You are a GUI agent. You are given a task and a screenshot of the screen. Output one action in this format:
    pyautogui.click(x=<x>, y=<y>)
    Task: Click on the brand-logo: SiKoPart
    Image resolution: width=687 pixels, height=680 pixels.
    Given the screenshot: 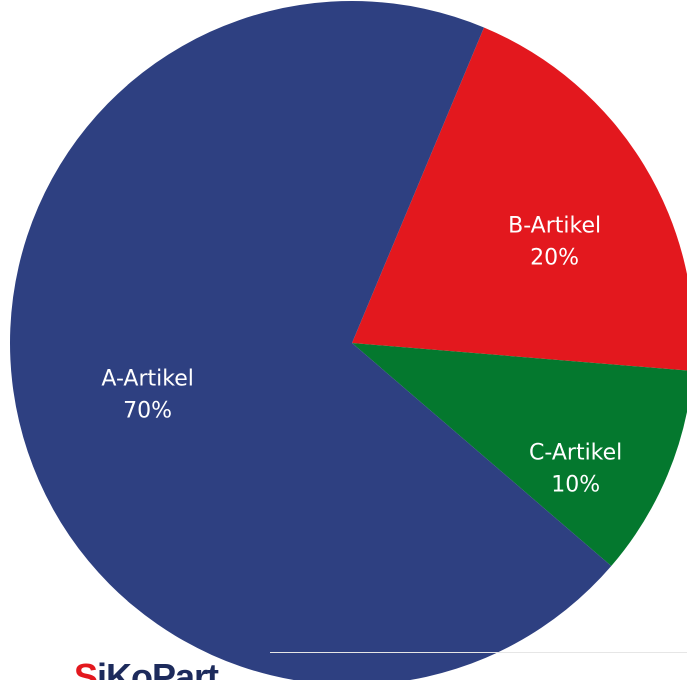 What is the action you would take?
    pyautogui.click(x=146, y=668)
    